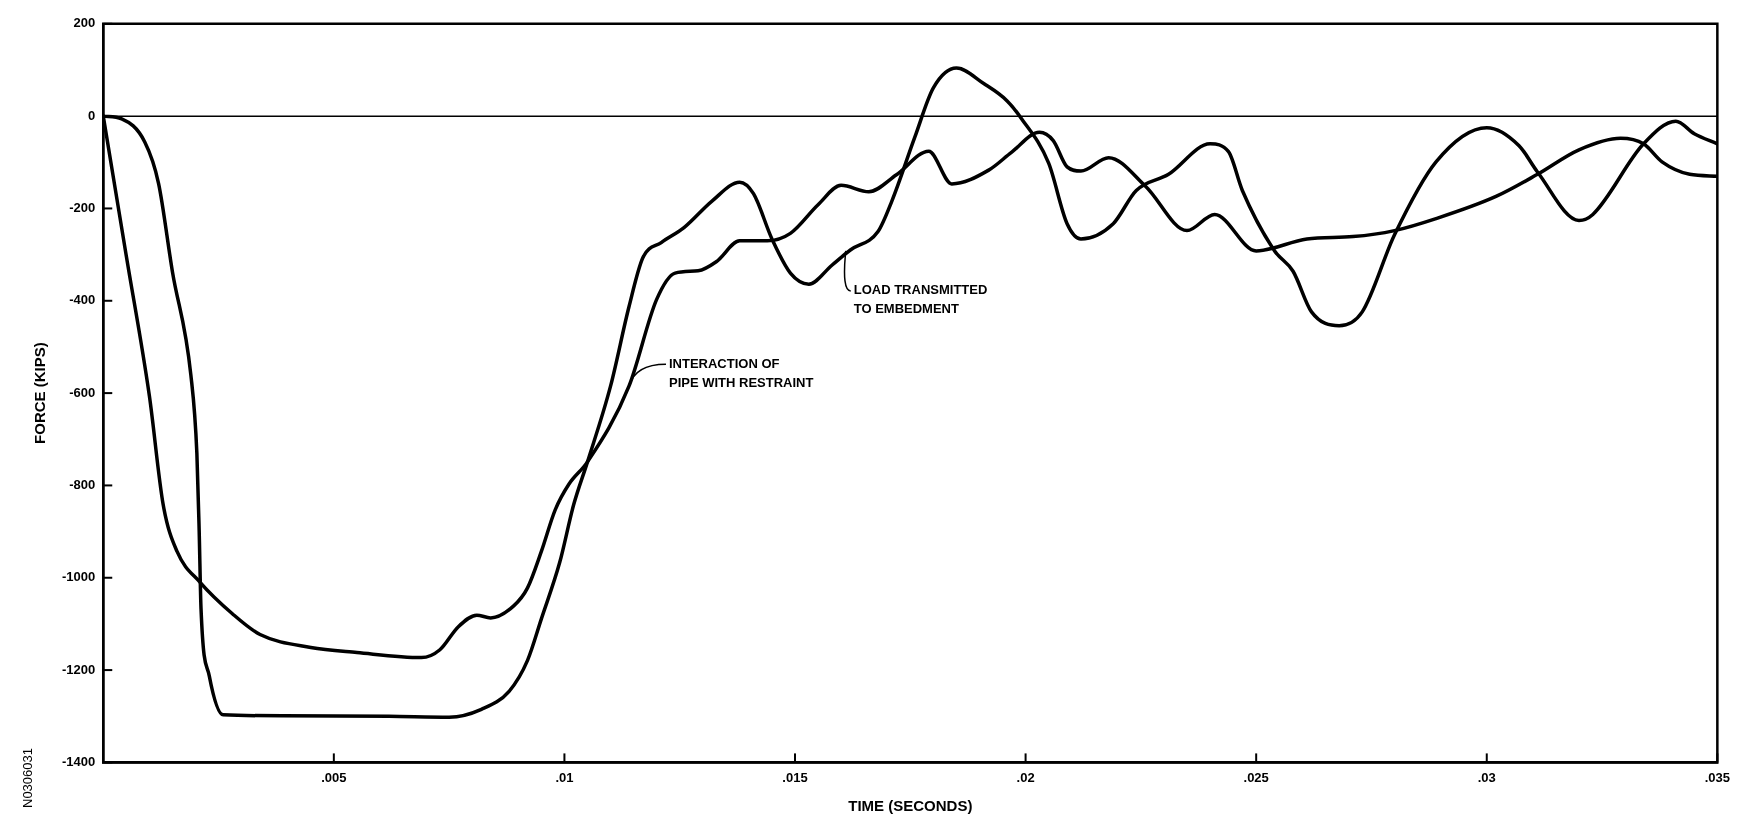  What do you see at coordinates (82, 208) in the screenshot?
I see `y-tick-label: -200` at bounding box center [82, 208].